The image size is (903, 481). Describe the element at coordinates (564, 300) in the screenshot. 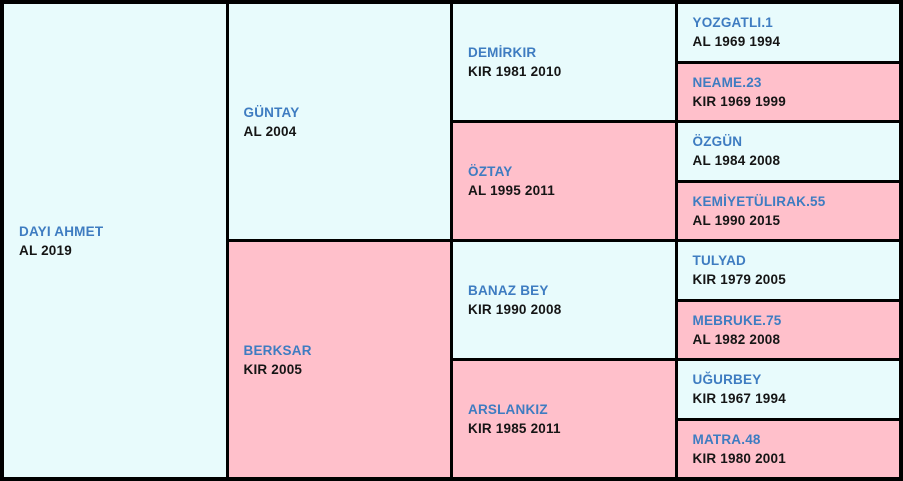

I see `pedigree-cell-grandsire: BANAZ BEY KIR 1990 2008` at that location.